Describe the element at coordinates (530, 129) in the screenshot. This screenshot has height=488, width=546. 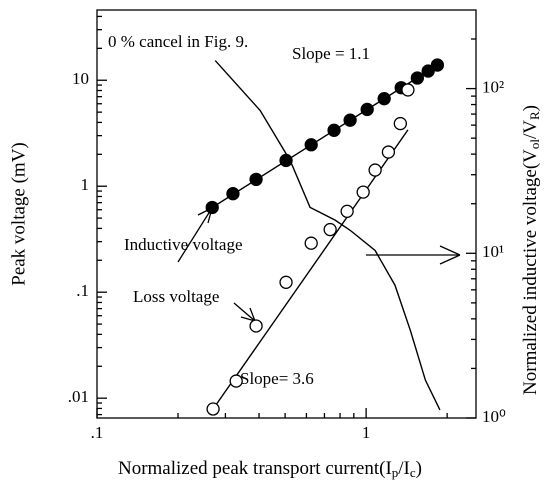
I see `label-part: /V` at that location.